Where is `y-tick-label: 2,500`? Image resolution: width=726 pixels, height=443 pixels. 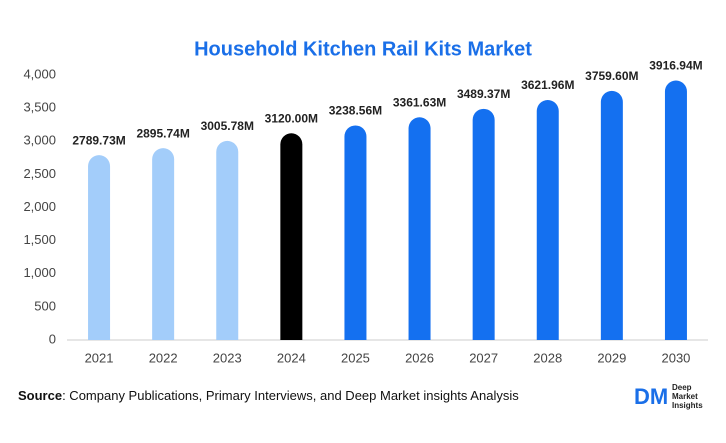
y-tick-label: 2,500 is located at coordinates (39, 173).